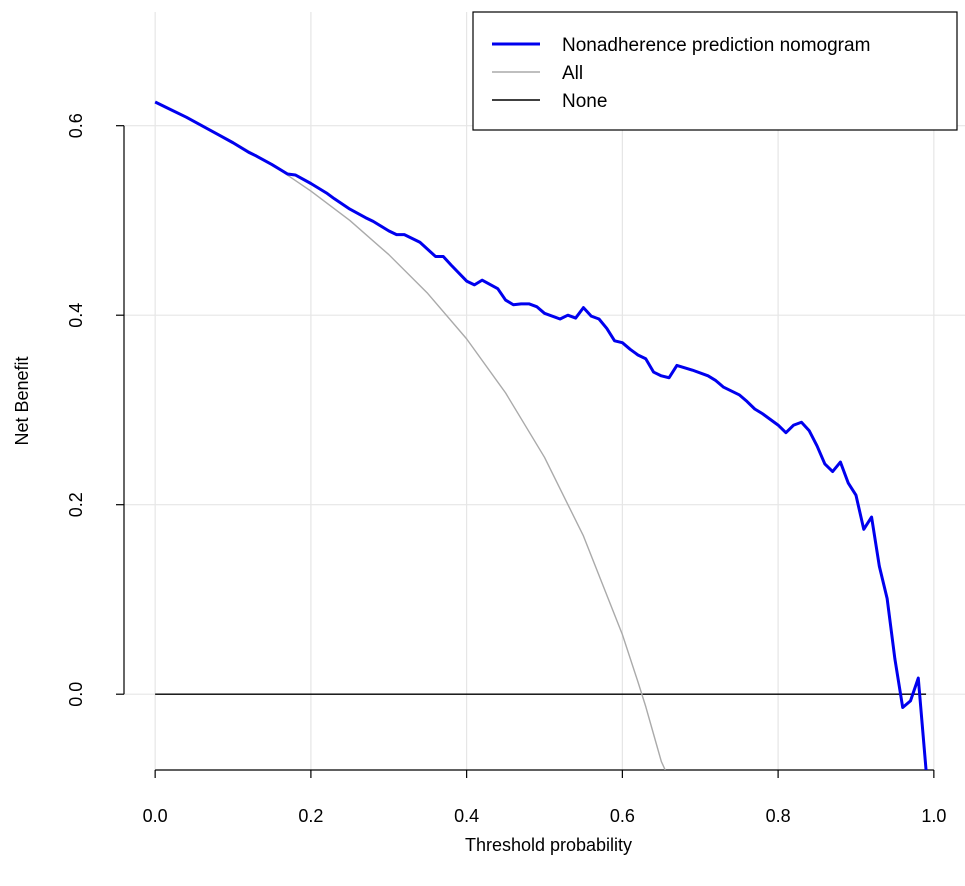 The image size is (965, 886). Describe the element at coordinates (716, 45) in the screenshot. I see `legend-label: Nonadherence prediction nomogram` at that location.